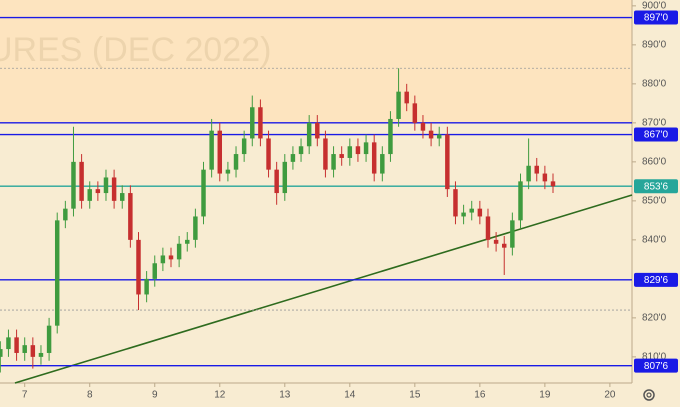 The width and height of the screenshot is (680, 407). Describe the element at coordinates (654, 83) in the screenshot. I see `y-tick-label: 880'0` at that location.